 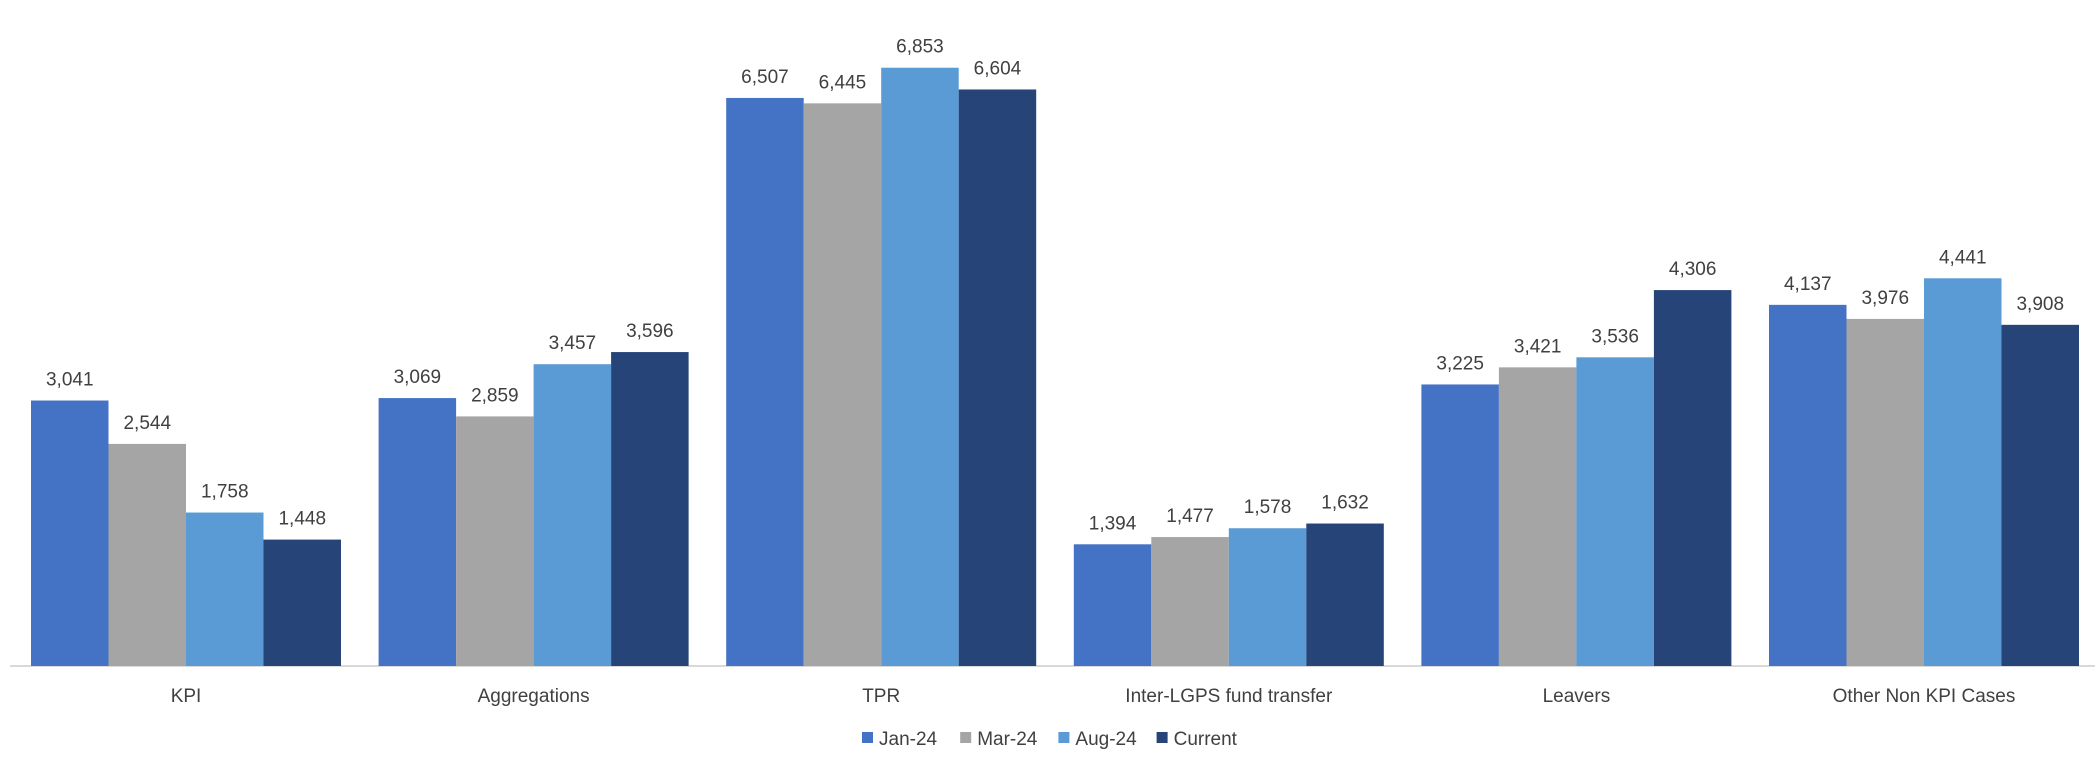 What do you see at coordinates (650, 331) in the screenshot?
I see `data-label-aggregations-current: 3,596` at bounding box center [650, 331].